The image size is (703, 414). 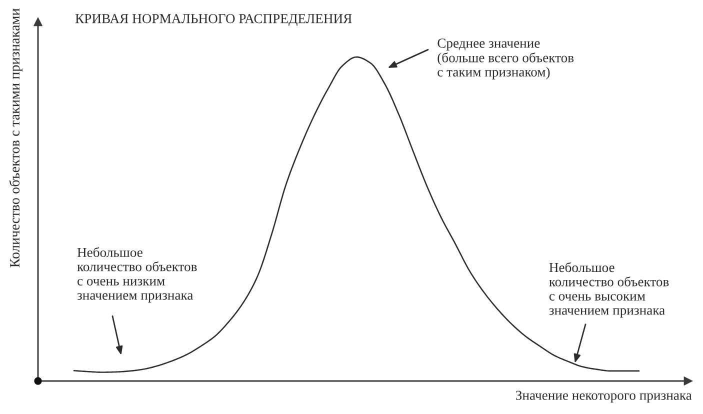 What do you see at coordinates (15, 138) in the screenshot?
I see `y-axis-title: Количество объектов с такими признаками` at bounding box center [15, 138].